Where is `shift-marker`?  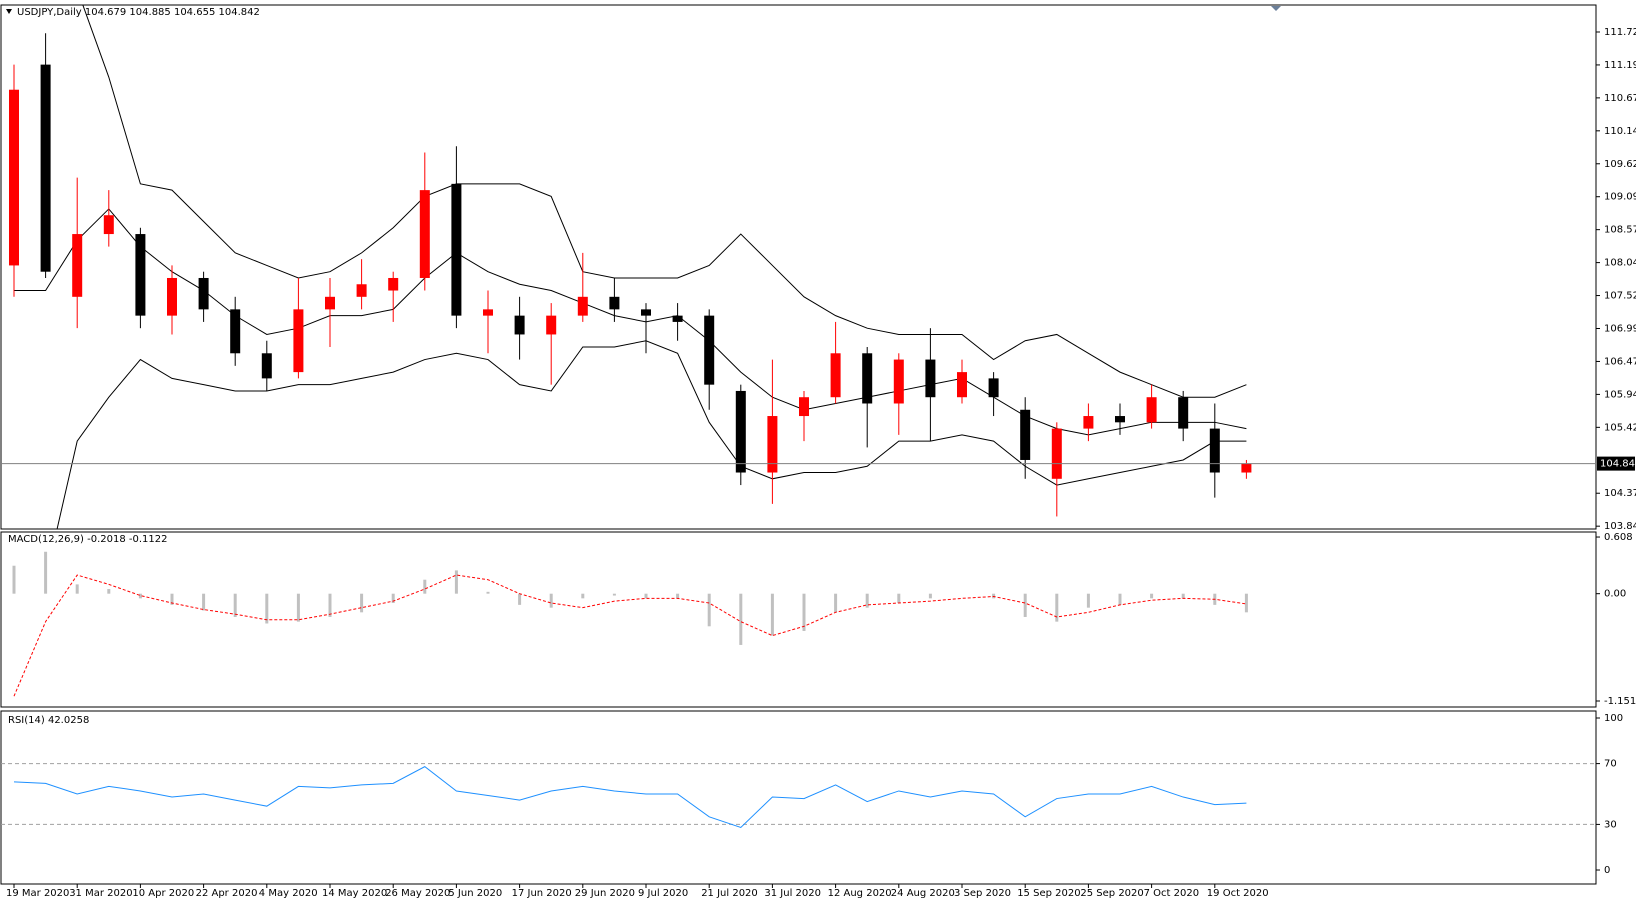
shift-marker is located at coordinates (1276, 8).